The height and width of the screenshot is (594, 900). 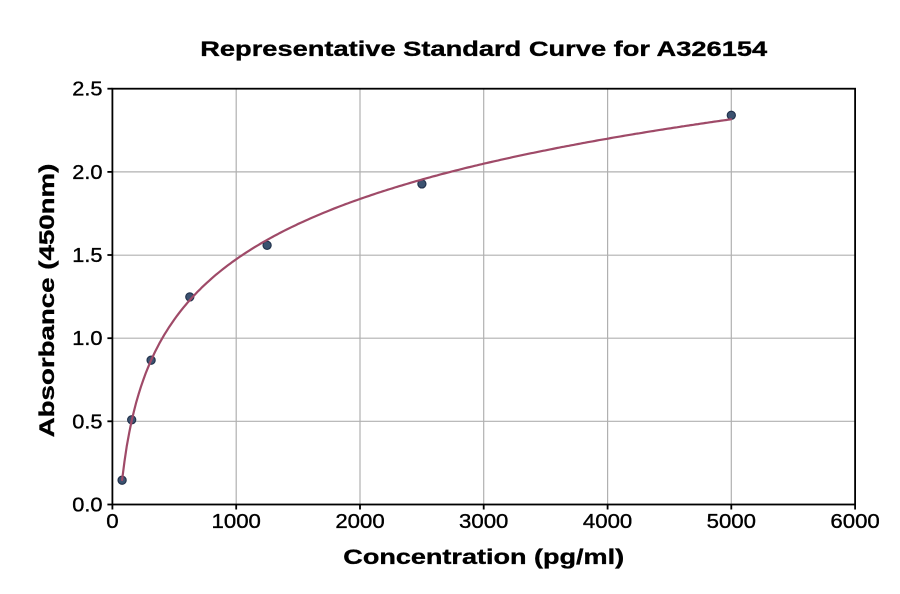 What do you see at coordinates (87, 422) in the screenshot?
I see `svg-text: 0.5` at bounding box center [87, 422].